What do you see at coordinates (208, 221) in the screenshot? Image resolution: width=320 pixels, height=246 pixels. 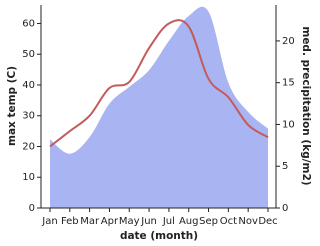 I see `x-tick-label: Sep` at bounding box center [208, 221].